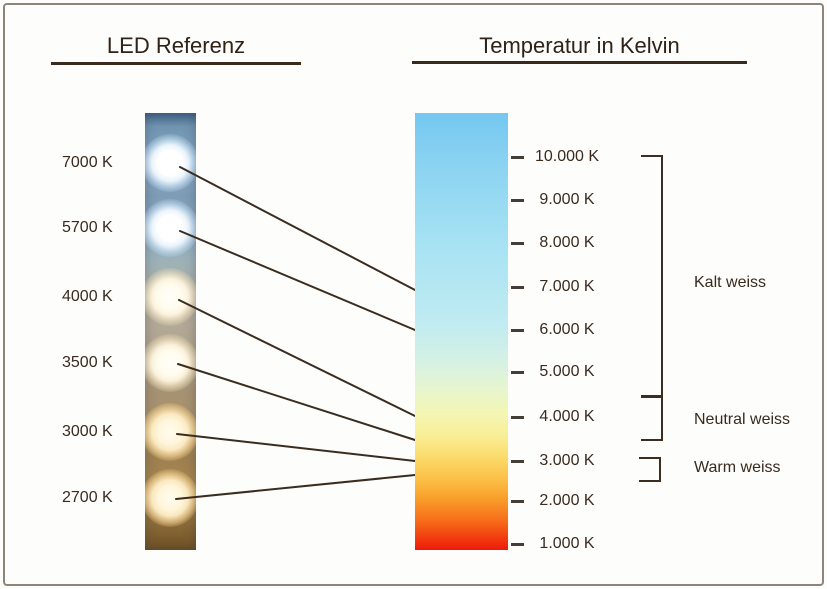 The image size is (827, 589). I want to click on connector-line-7000k, so click(297, 228).